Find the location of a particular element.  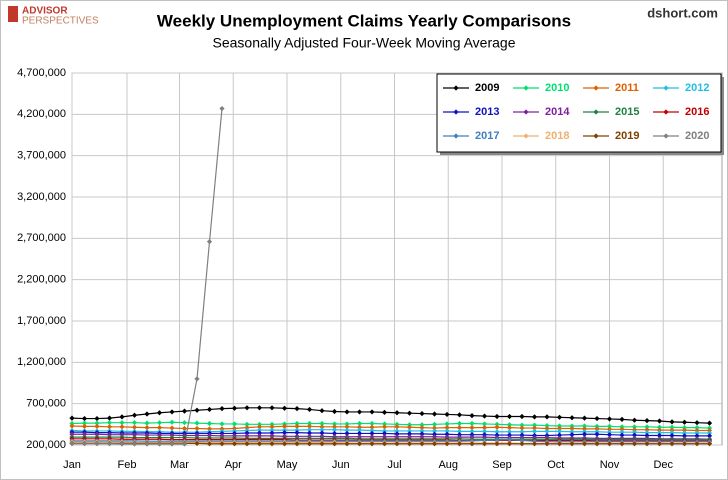

y-tick-label: 2,200,000 is located at coordinates (41, 280).